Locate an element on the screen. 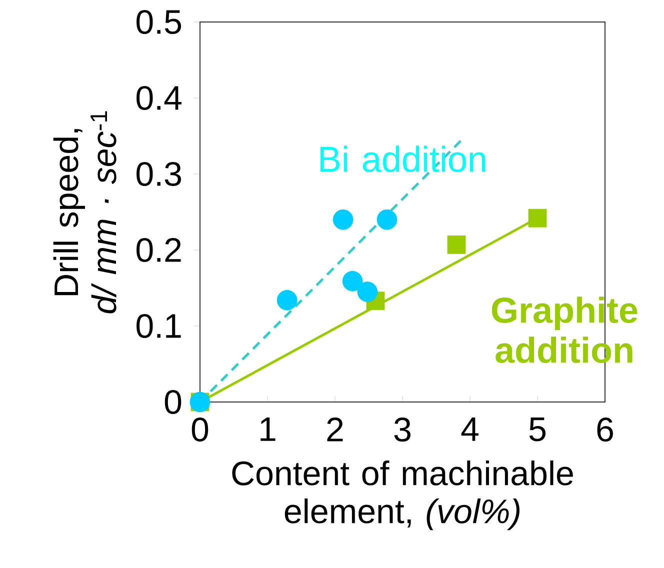 The height and width of the screenshot is (568, 664). y-tick-label: 0.1 is located at coordinates (158, 326).